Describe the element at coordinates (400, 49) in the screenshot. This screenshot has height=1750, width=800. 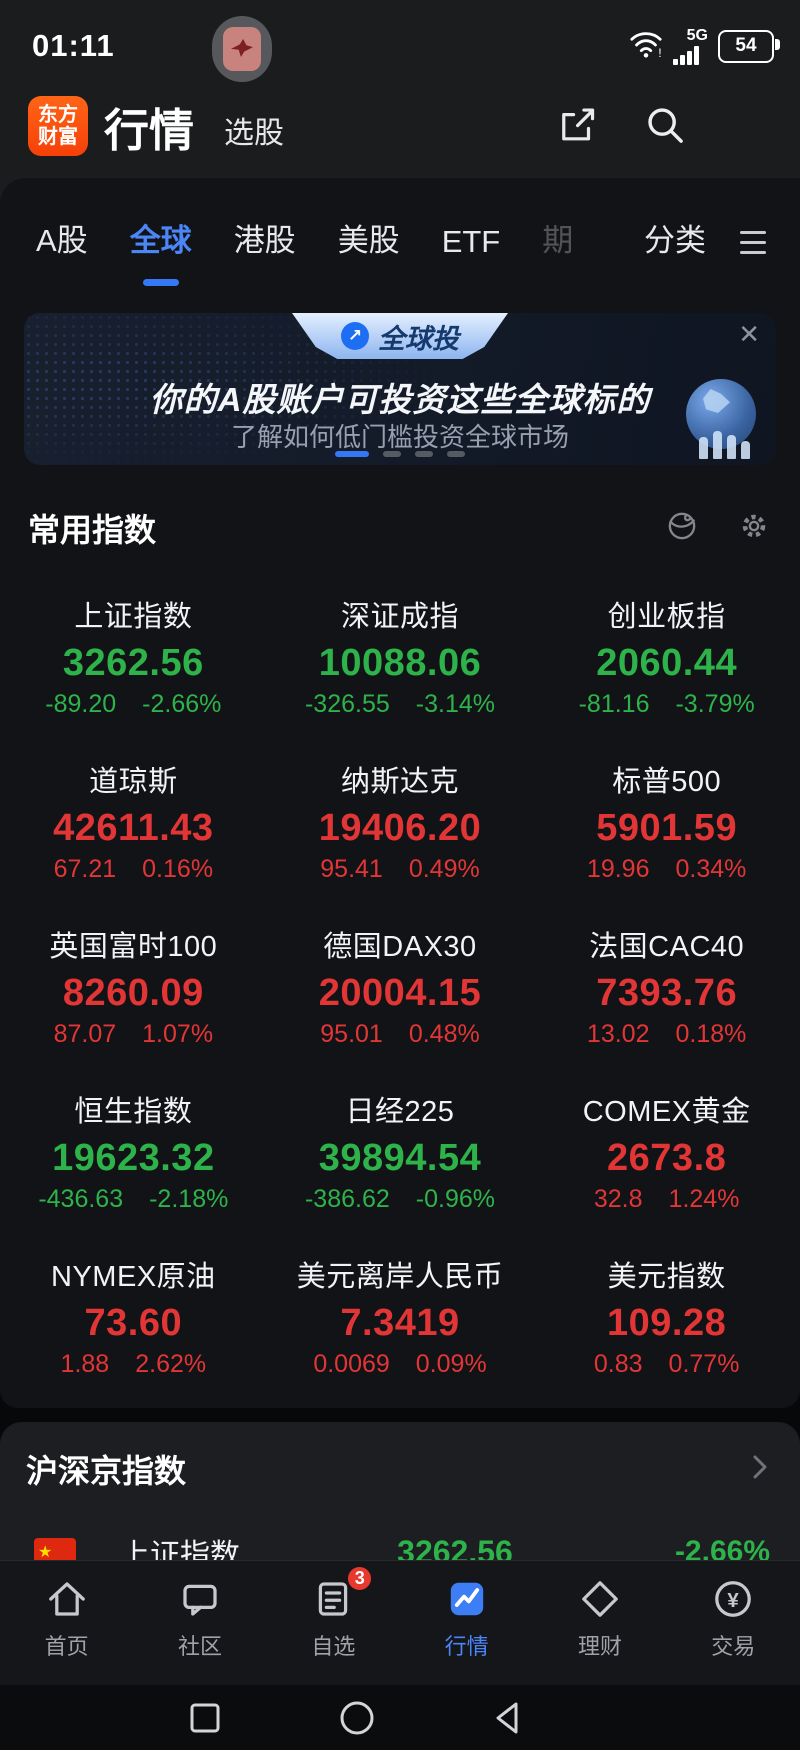
I see `status-bar: 01:11 ! 5G 54` at that location.